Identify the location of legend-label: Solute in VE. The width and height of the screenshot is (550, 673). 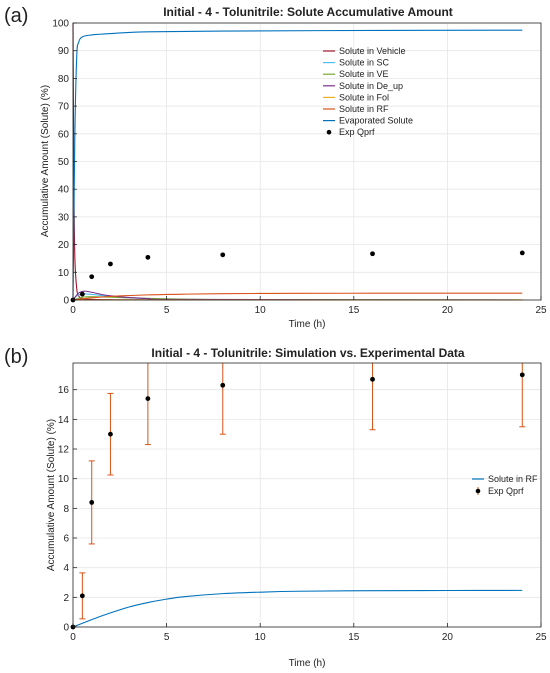
(364, 74).